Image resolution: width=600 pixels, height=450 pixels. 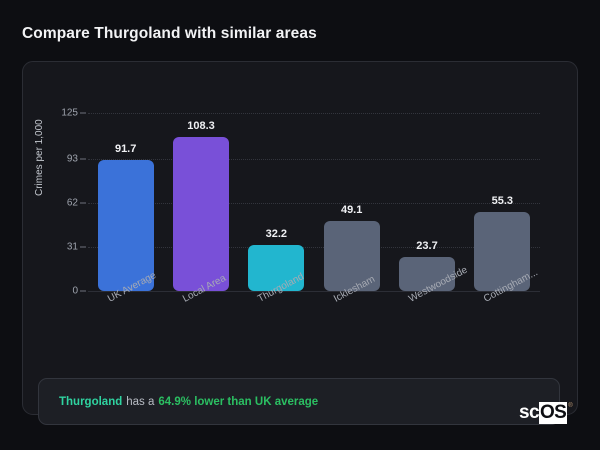 I want to click on logo-highlight-text: OS, so click(x=553, y=413).